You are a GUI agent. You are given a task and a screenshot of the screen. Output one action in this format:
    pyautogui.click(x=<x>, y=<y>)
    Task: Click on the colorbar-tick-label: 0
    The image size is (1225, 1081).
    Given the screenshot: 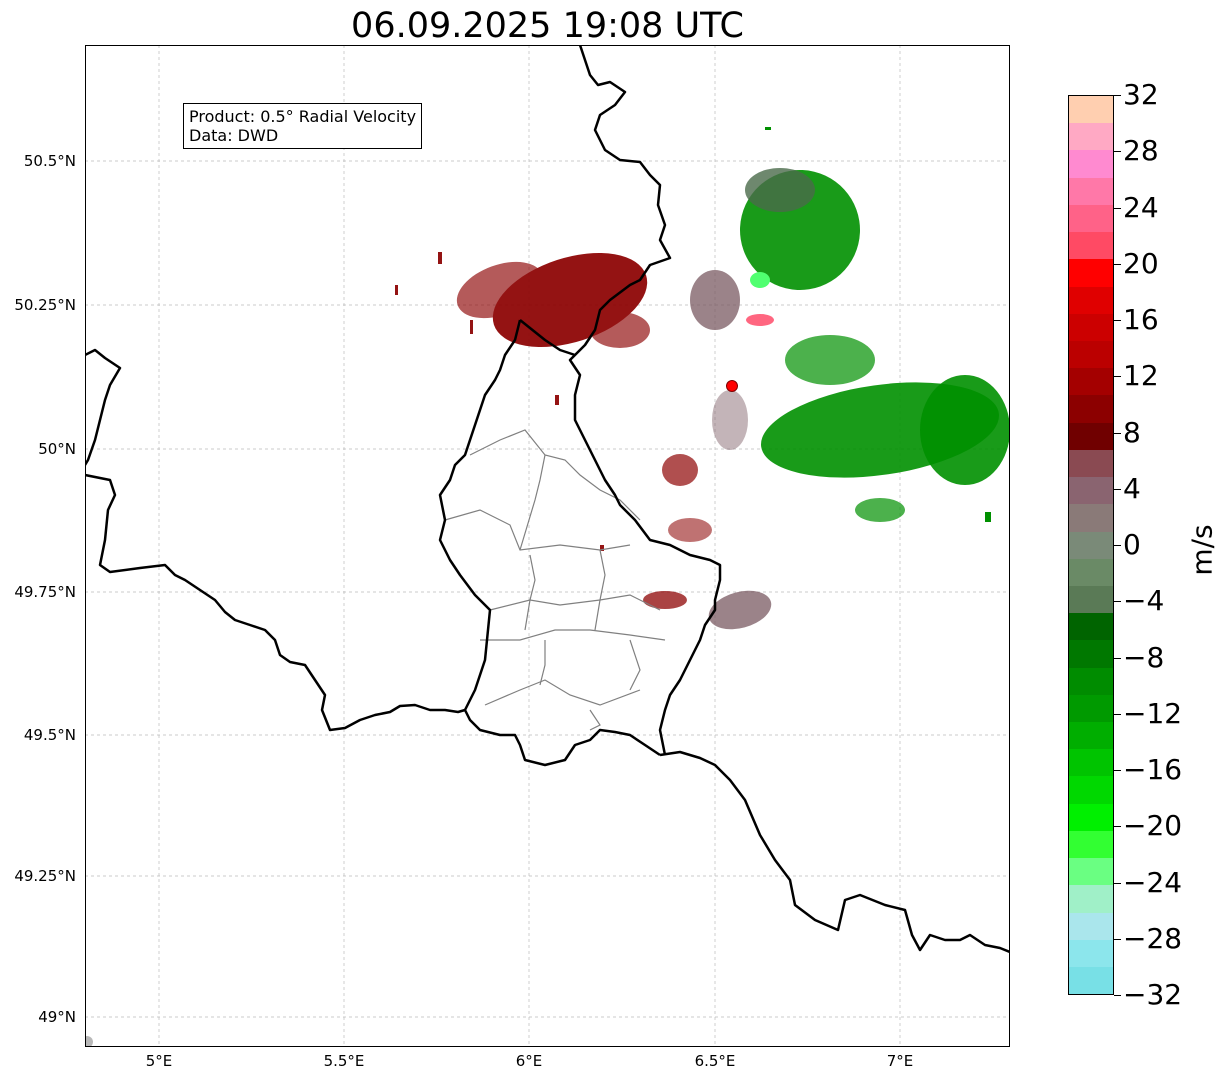 What is the action you would take?
    pyautogui.click(x=1132, y=544)
    